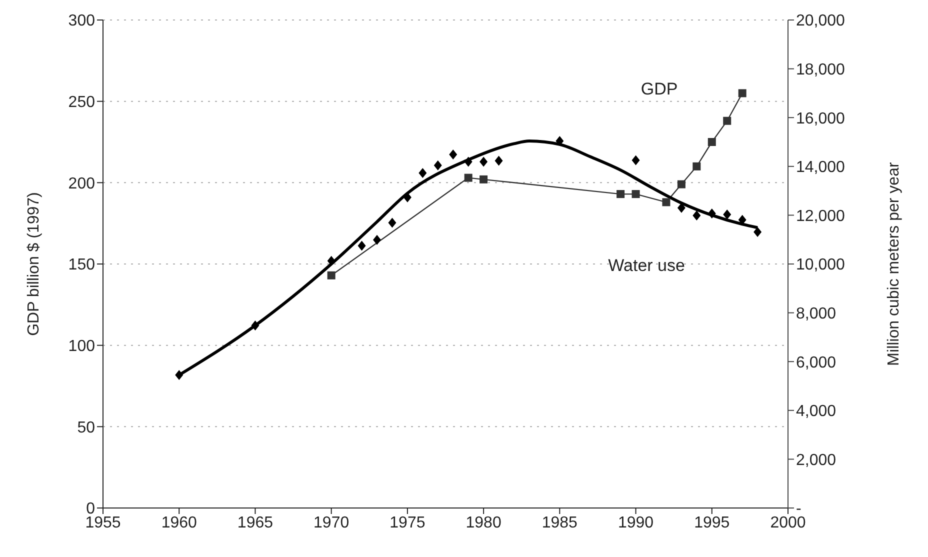  Describe the element at coordinates (82, 265) in the screenshot. I see `y-tick-label: 150` at that location.